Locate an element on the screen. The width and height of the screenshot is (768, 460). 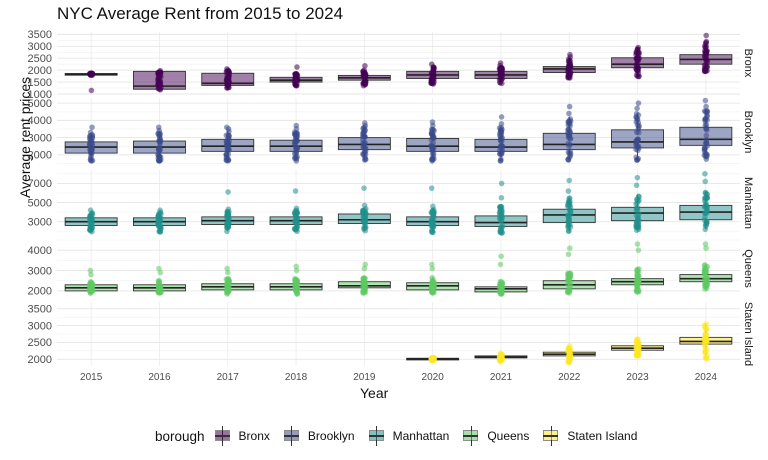
y-tick-label-queens: 4000 is located at coordinates (40, 251).